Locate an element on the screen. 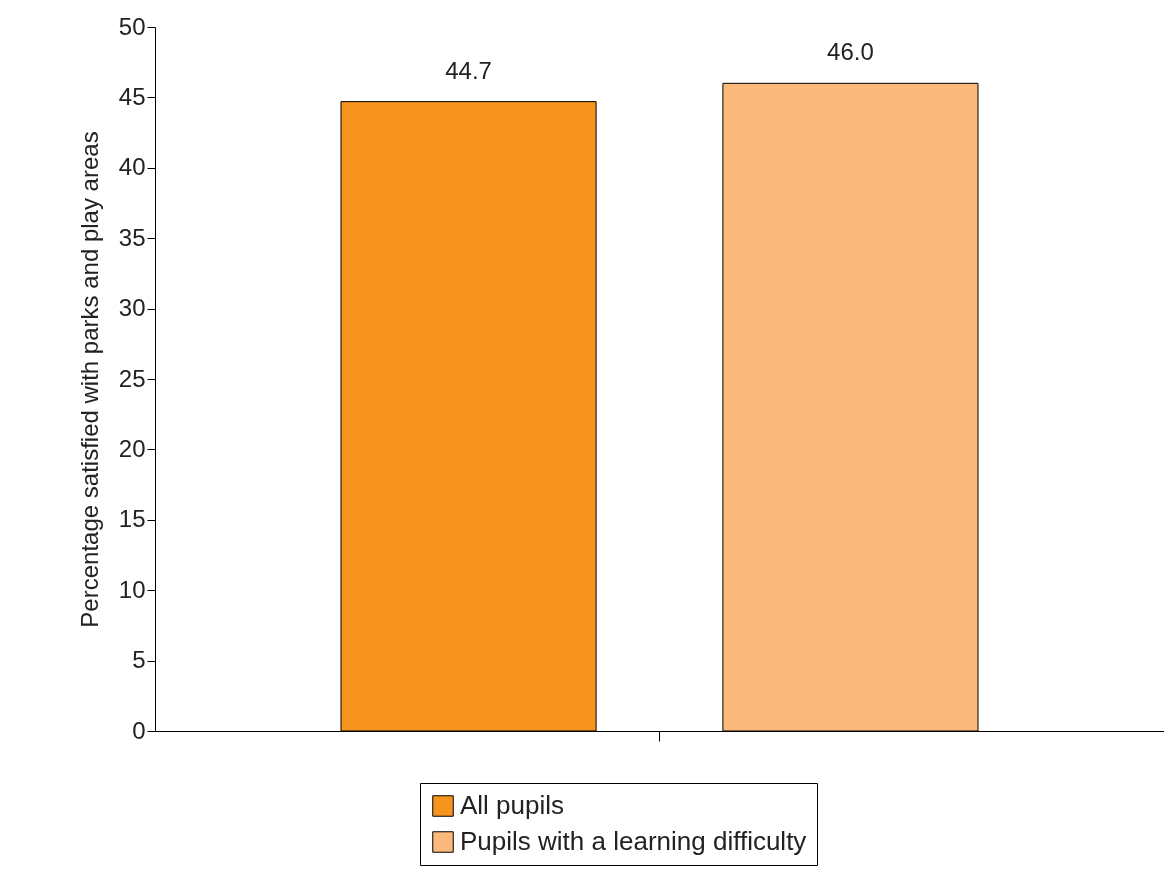 The height and width of the screenshot is (879, 1164). y-tick-label: 5 is located at coordinates (139, 660).